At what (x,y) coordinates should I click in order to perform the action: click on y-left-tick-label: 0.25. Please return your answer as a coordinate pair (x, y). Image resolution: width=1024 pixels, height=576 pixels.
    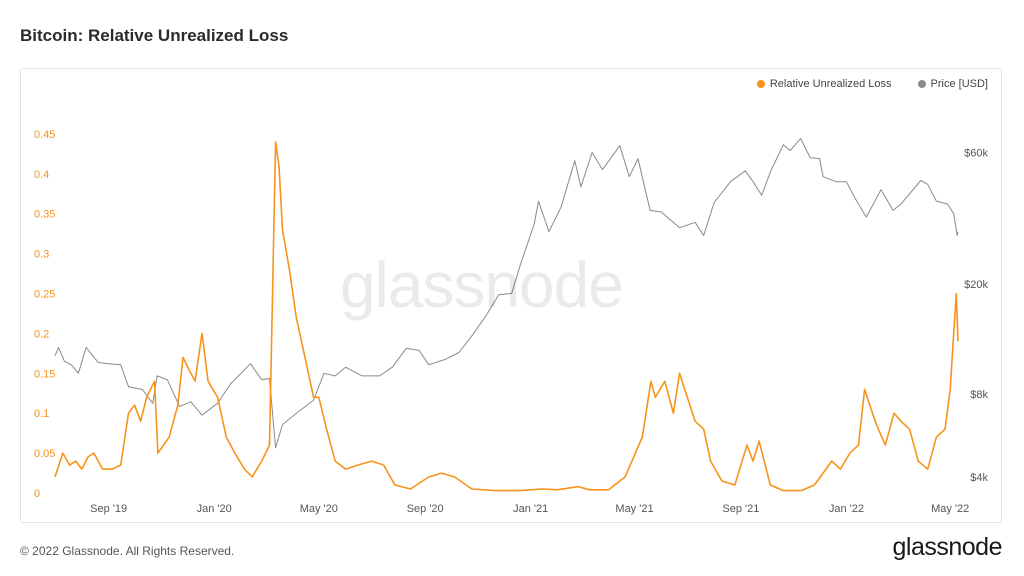
    Looking at the image, I should click on (44, 295).